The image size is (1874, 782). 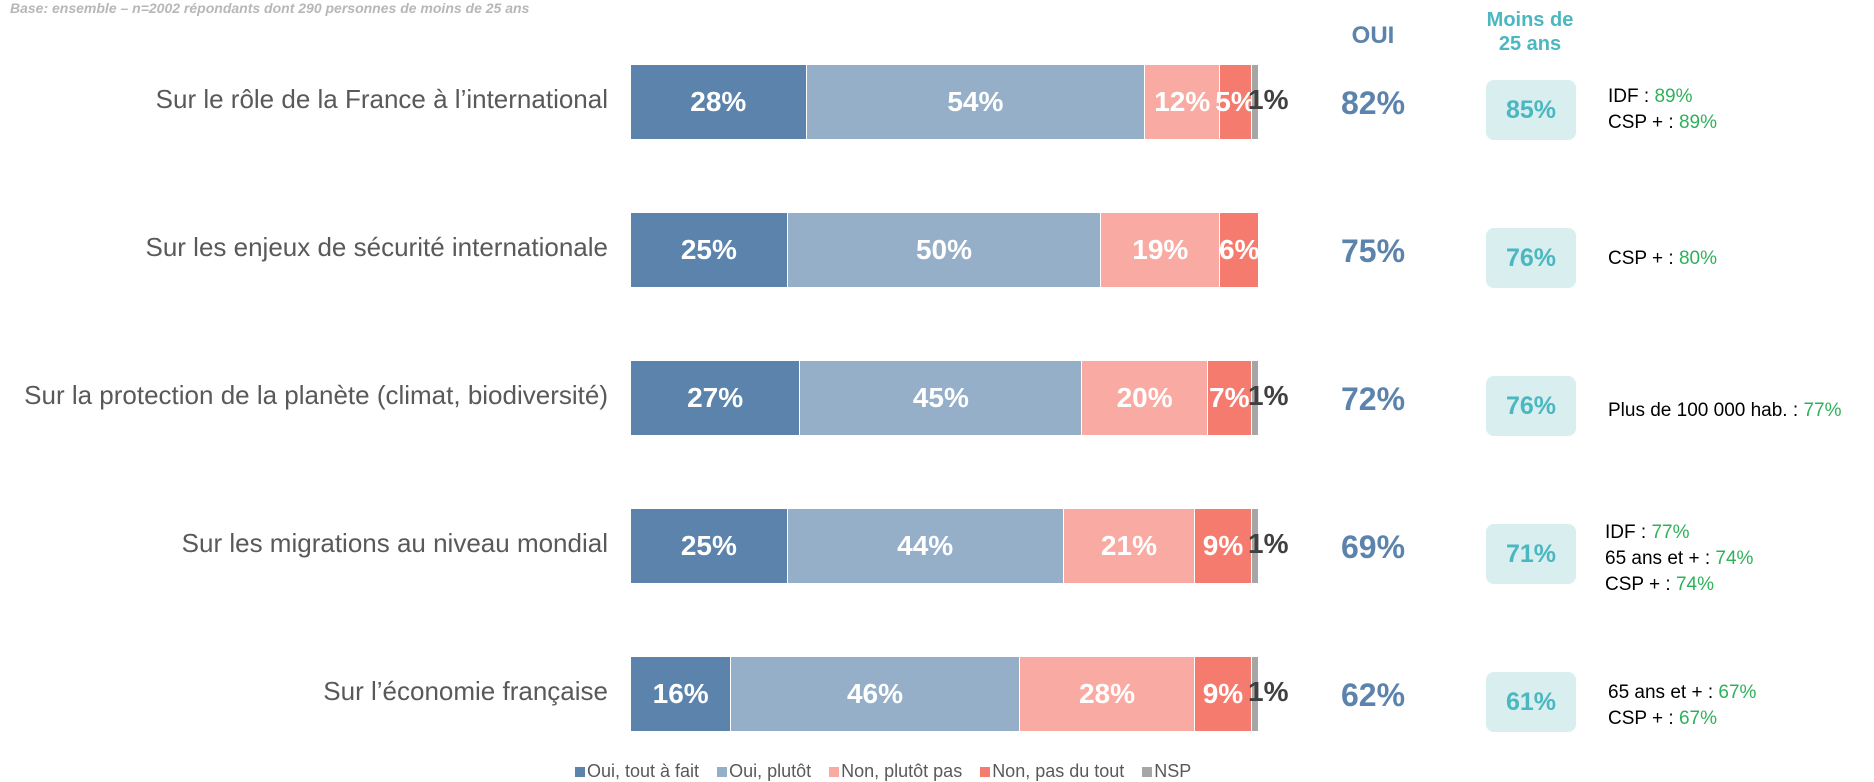 I want to click on oui-column-header: OUI, so click(x=1373, y=35).